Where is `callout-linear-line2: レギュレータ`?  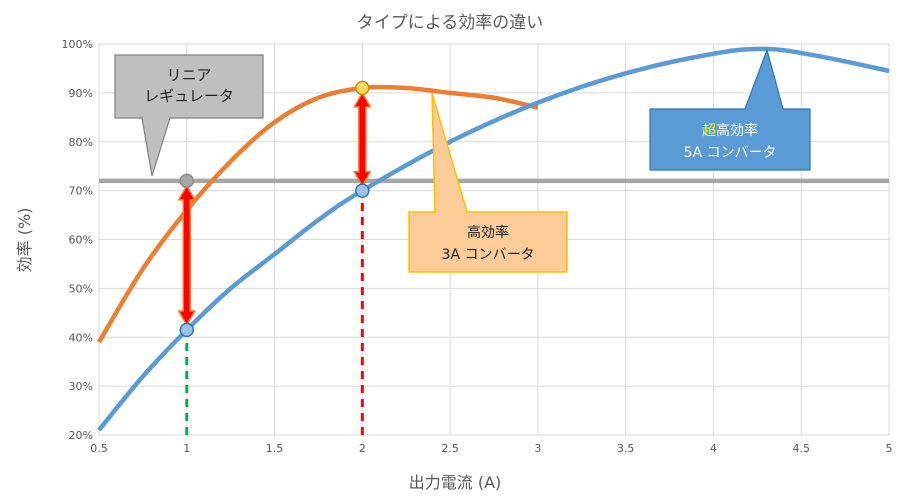 callout-linear-line2: レギュレータ is located at coordinates (189, 96).